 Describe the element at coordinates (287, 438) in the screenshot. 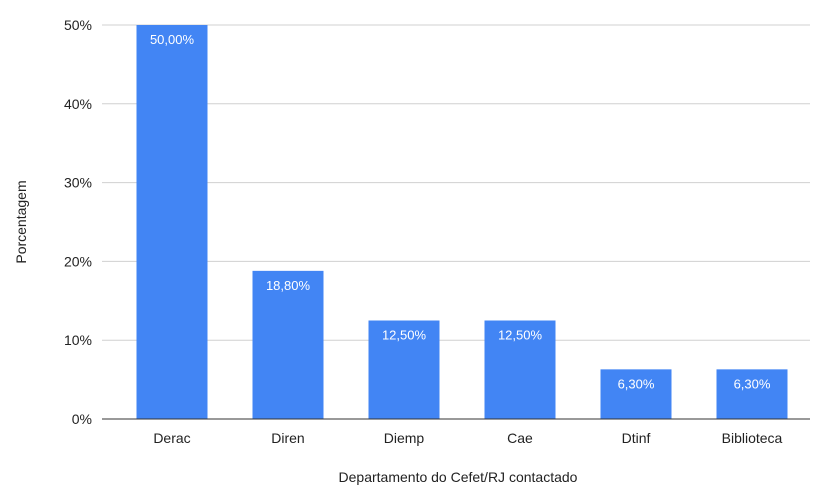

I see `x-category-label: Diren` at that location.